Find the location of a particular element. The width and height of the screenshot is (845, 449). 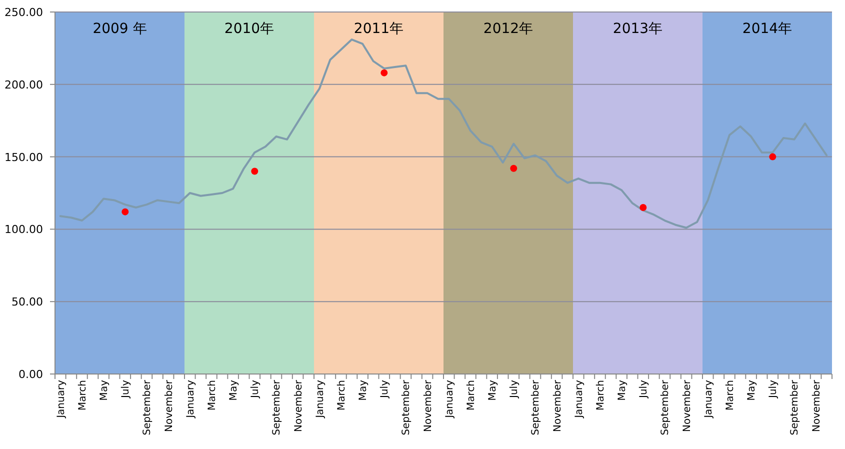

y-tick-label: 250.00 is located at coordinates (23, 12).